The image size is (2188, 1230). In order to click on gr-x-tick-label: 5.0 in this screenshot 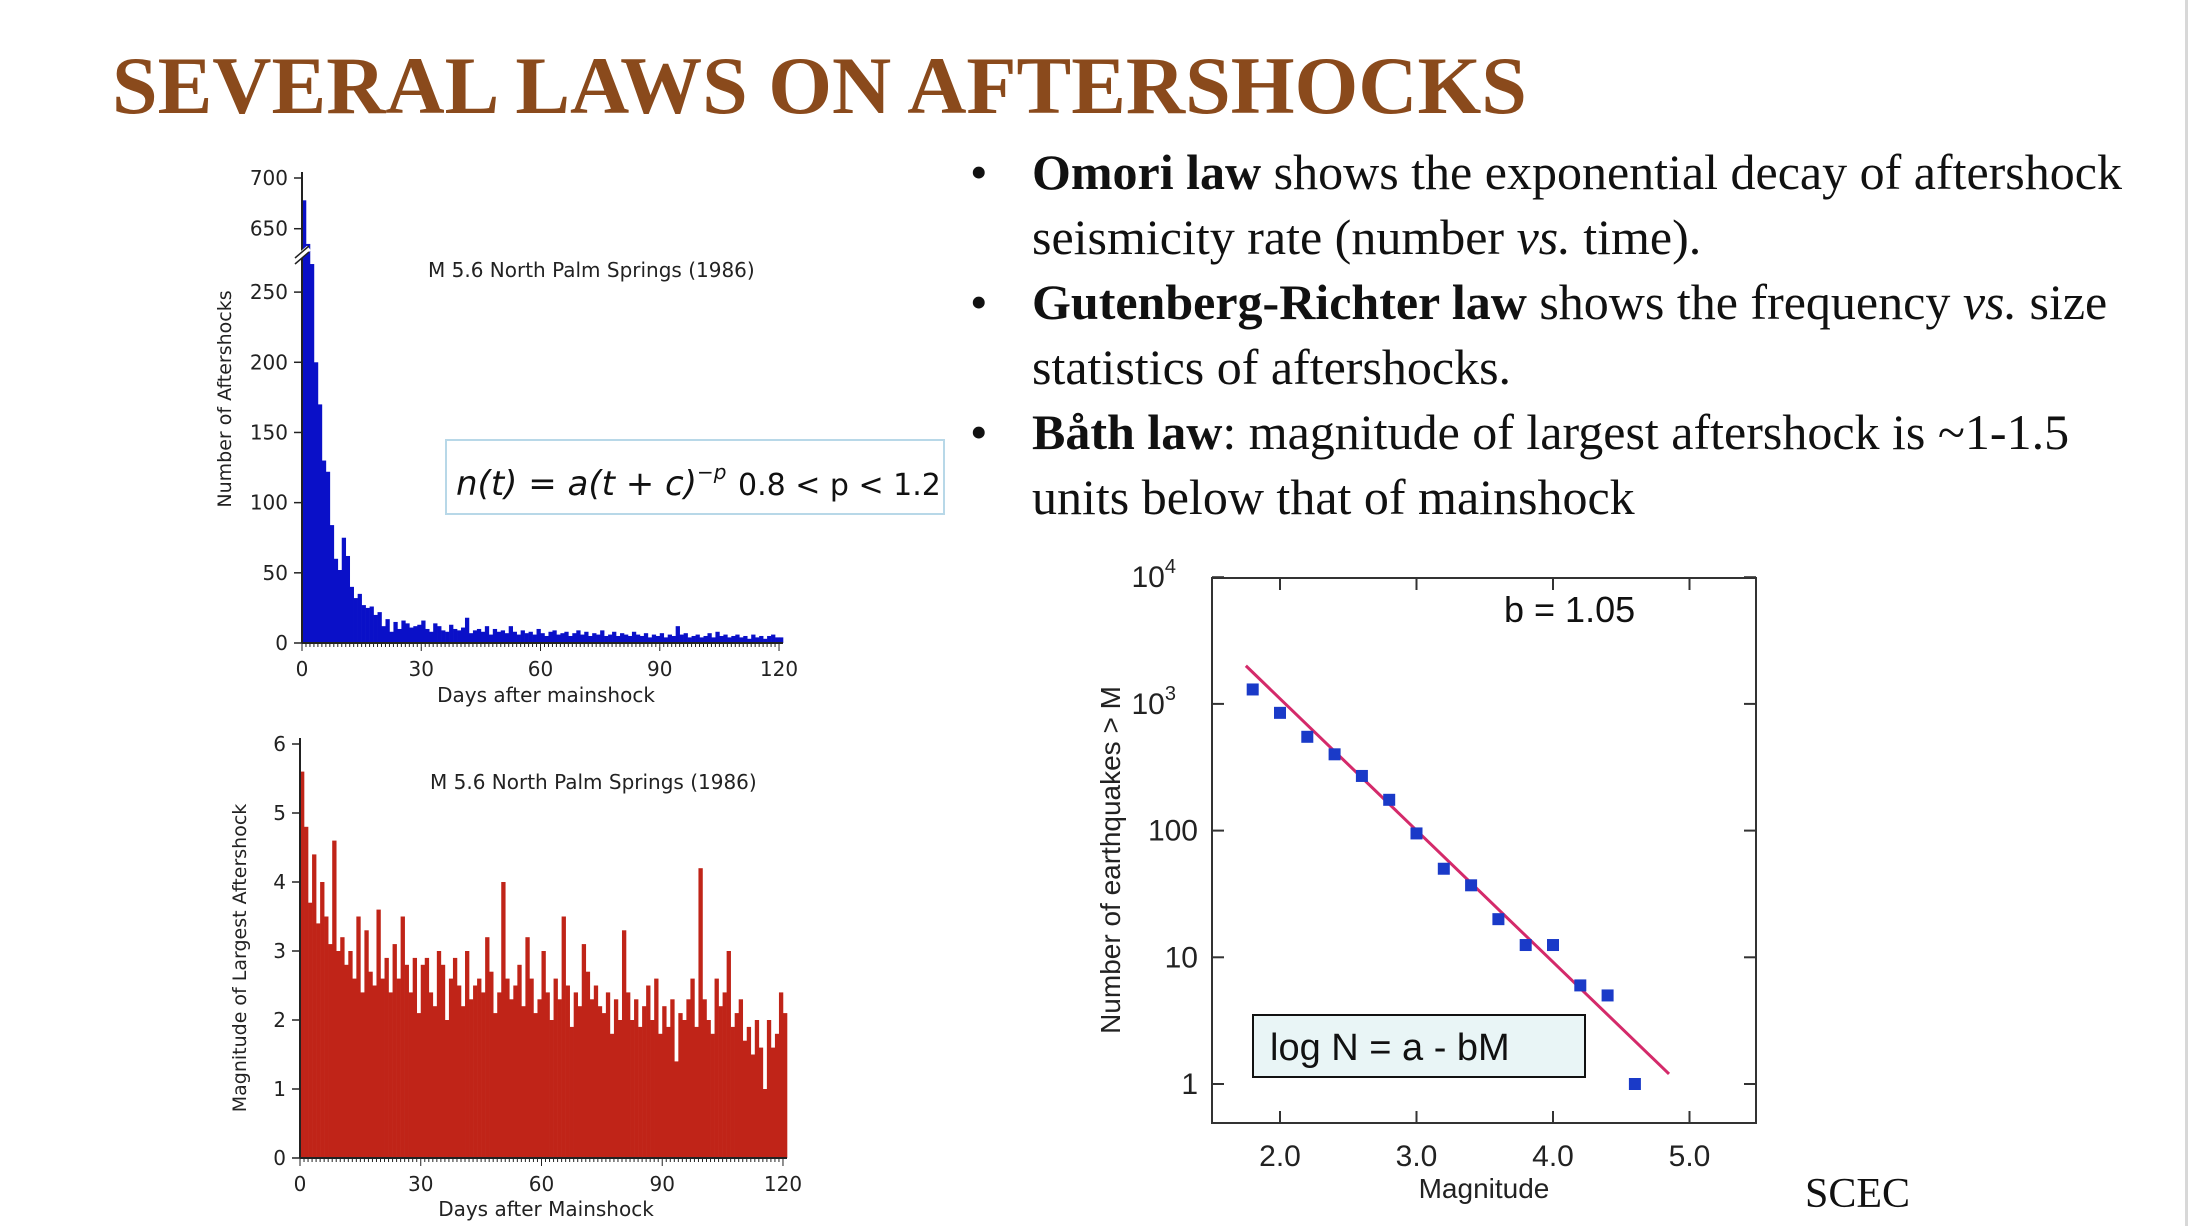, I will do `click(1690, 1156)`.